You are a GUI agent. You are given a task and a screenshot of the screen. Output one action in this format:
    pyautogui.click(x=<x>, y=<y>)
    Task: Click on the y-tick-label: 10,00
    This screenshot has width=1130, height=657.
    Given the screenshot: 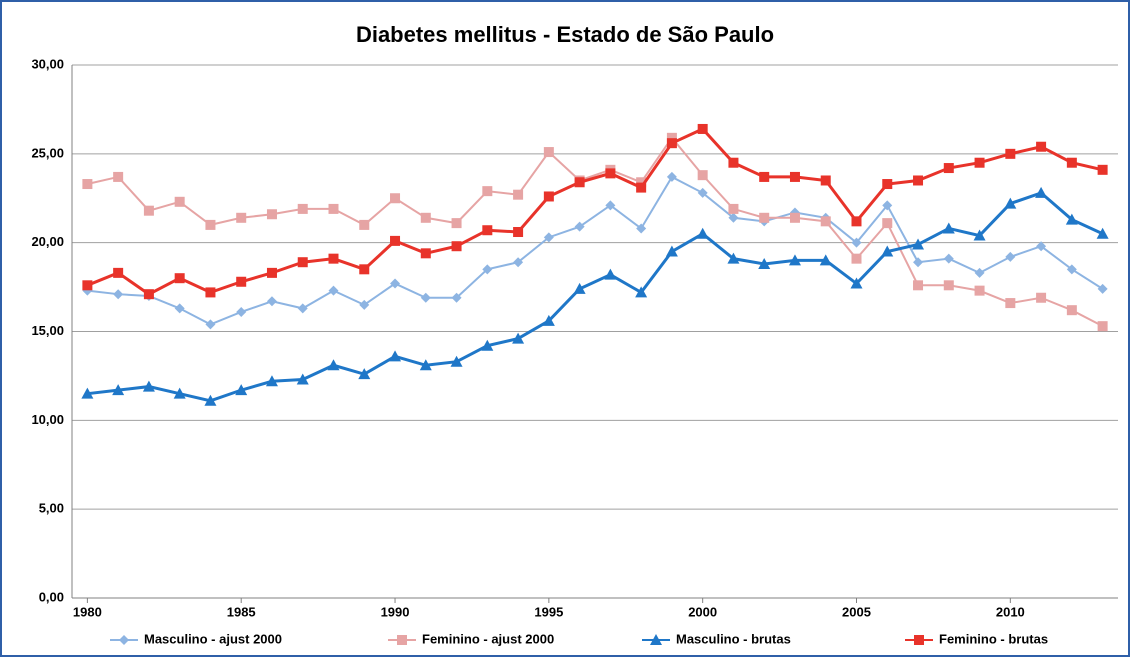 What is the action you would take?
    pyautogui.click(x=47, y=419)
    